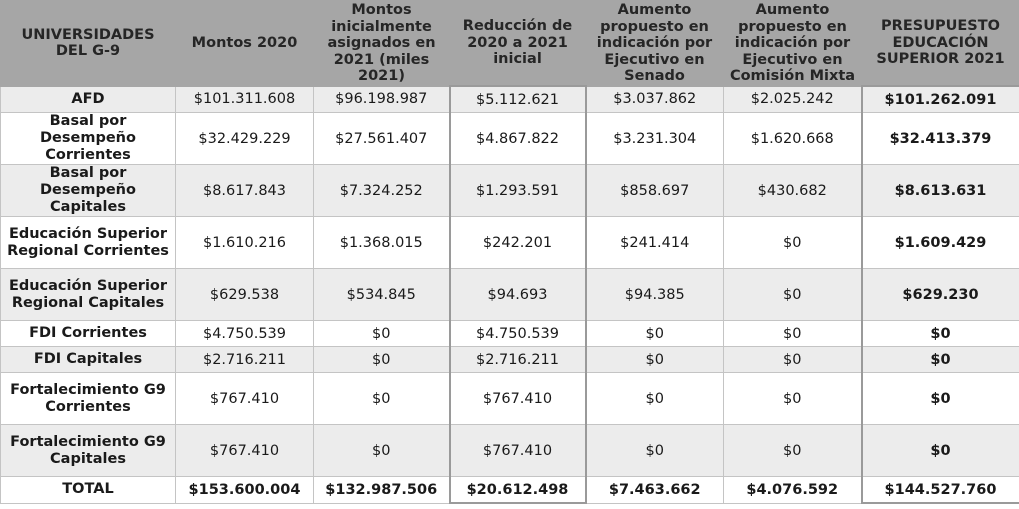  What do you see at coordinates (88, 294) in the screenshot?
I see `row-label: Educación Superior Regional Capitales` at bounding box center [88, 294].